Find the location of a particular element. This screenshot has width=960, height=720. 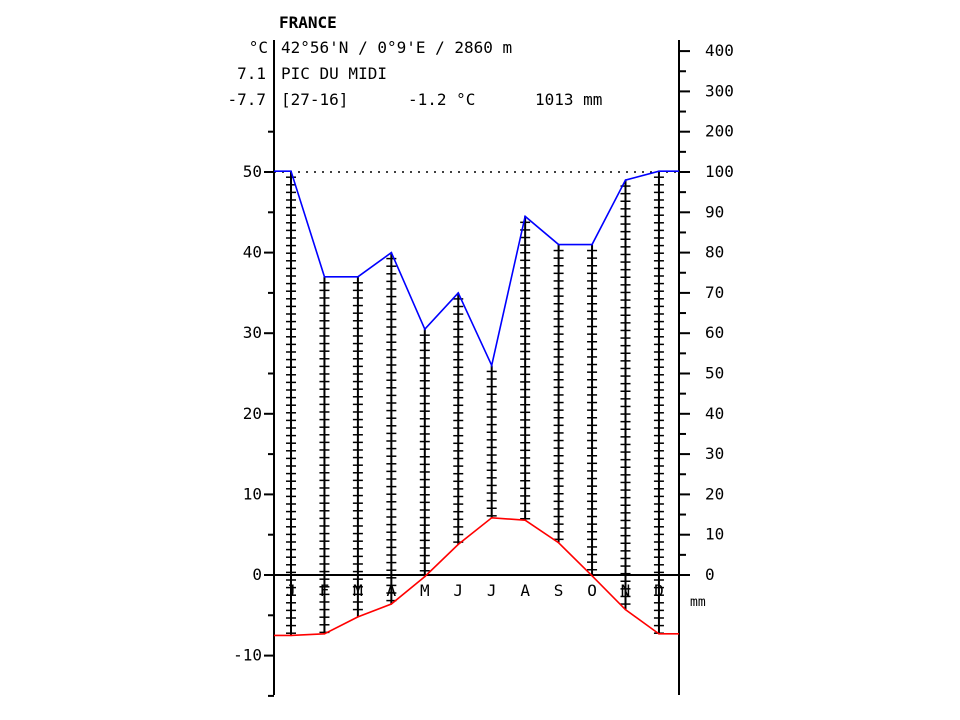

month-label: S is located at coordinates (559, 590).